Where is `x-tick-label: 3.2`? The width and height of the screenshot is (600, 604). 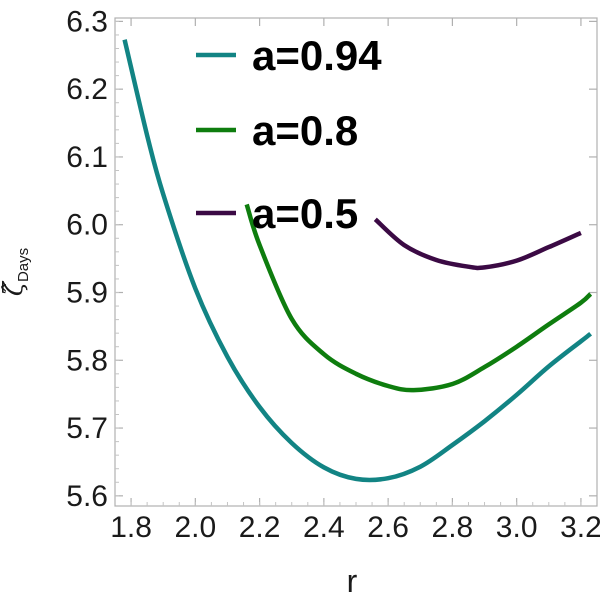
x-tick-label: 3.2 is located at coordinates (580, 527).